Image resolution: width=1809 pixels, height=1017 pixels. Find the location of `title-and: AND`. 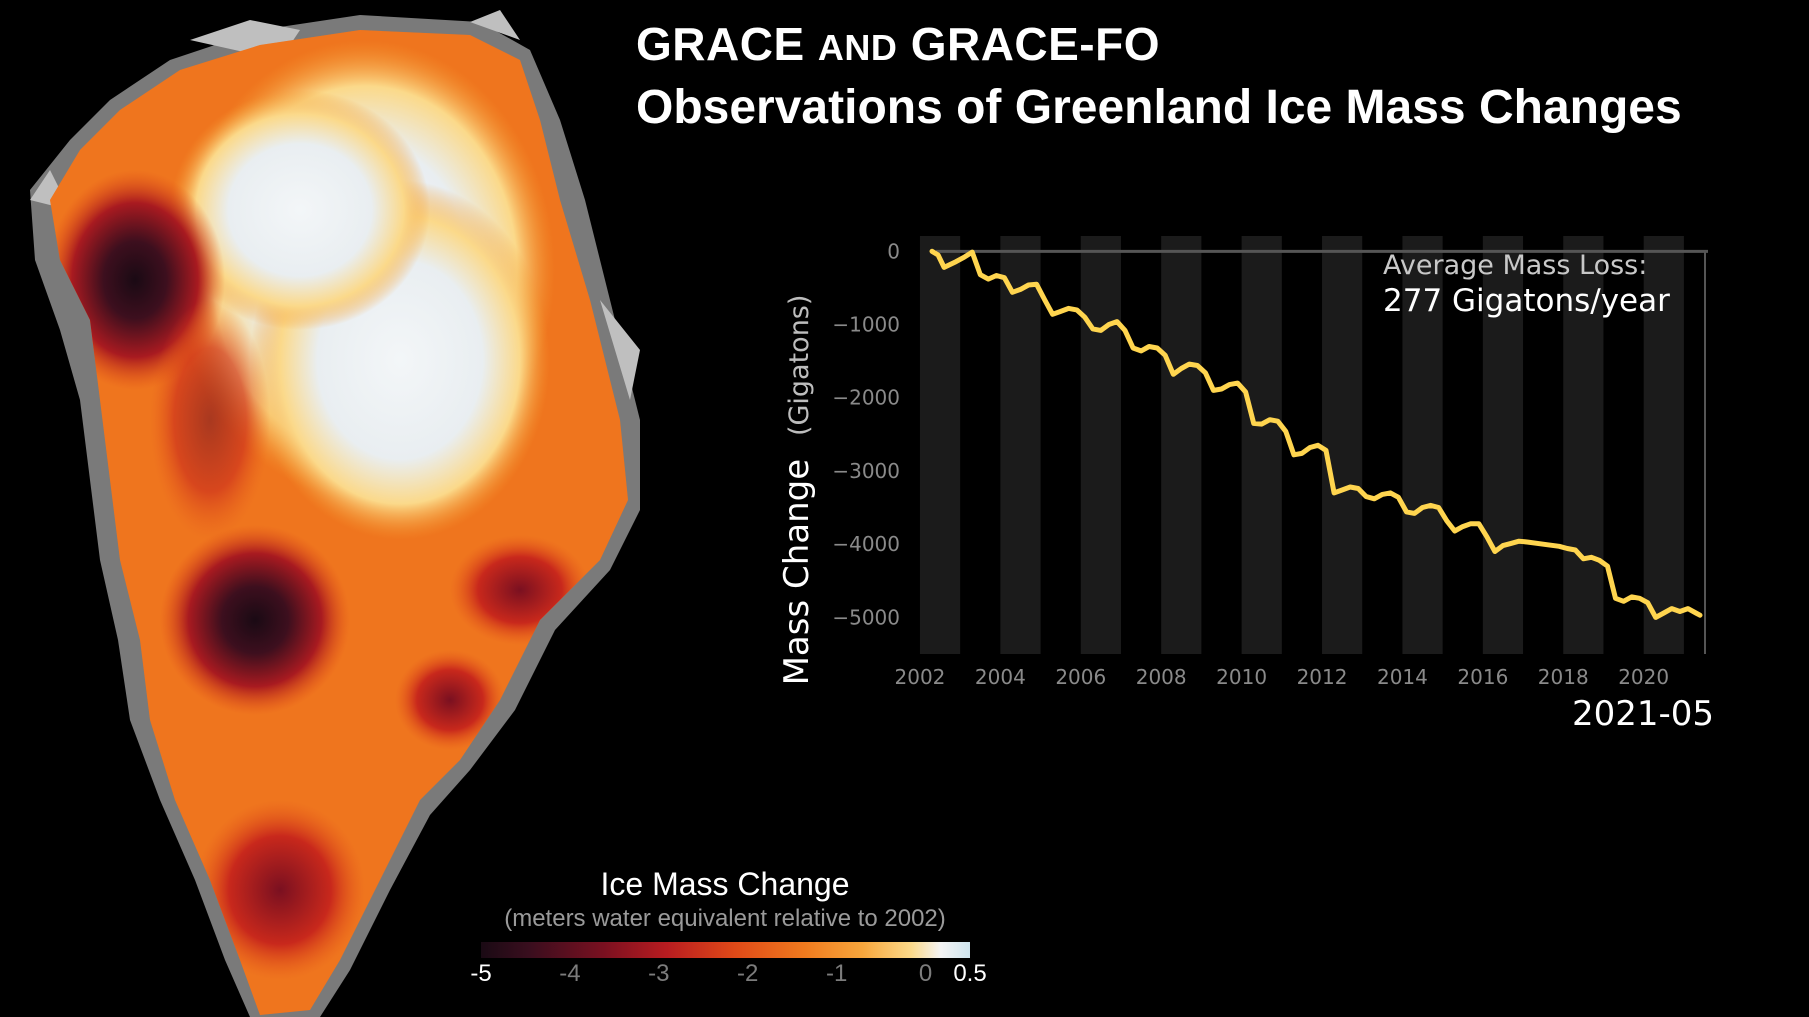

title-and: AND is located at coordinates (857, 47).